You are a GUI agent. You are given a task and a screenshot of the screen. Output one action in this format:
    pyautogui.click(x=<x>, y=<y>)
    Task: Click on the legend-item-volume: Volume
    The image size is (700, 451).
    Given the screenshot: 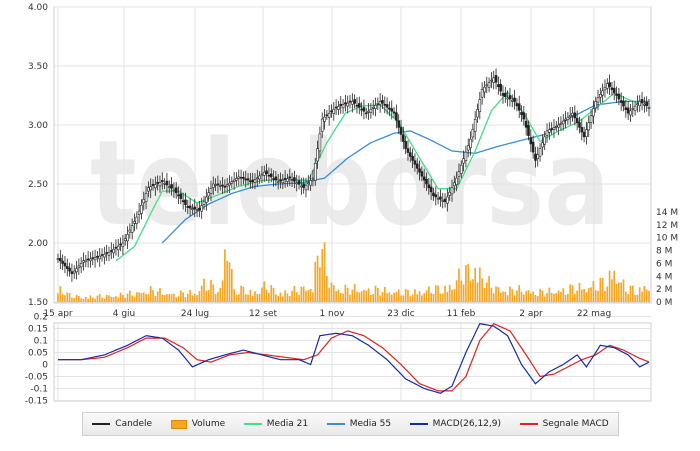 What is the action you would take?
    pyautogui.click(x=198, y=424)
    